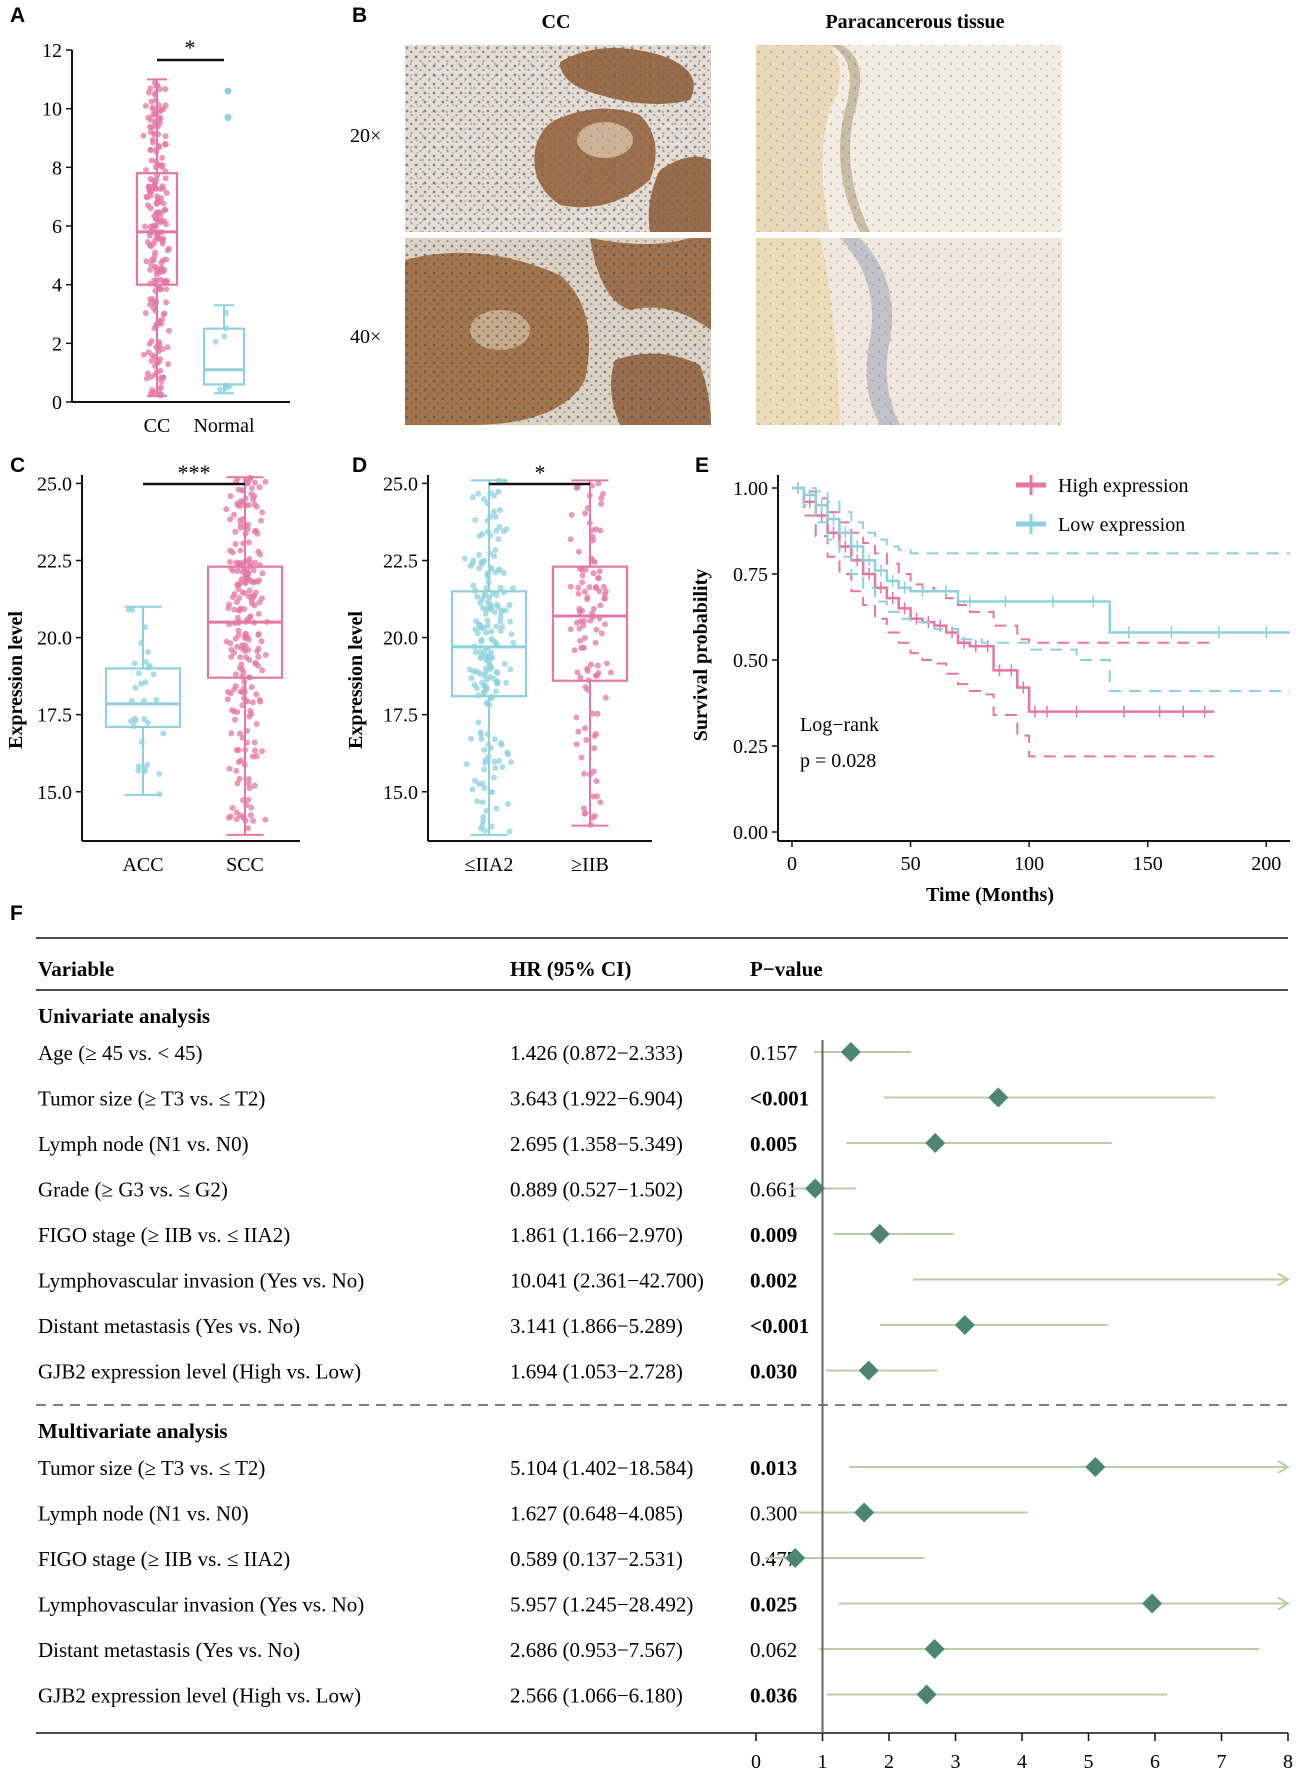 The height and width of the screenshot is (1778, 1296). I want to click on f-row-hr: 5.104 (1.402−18.584), so click(601, 1468).